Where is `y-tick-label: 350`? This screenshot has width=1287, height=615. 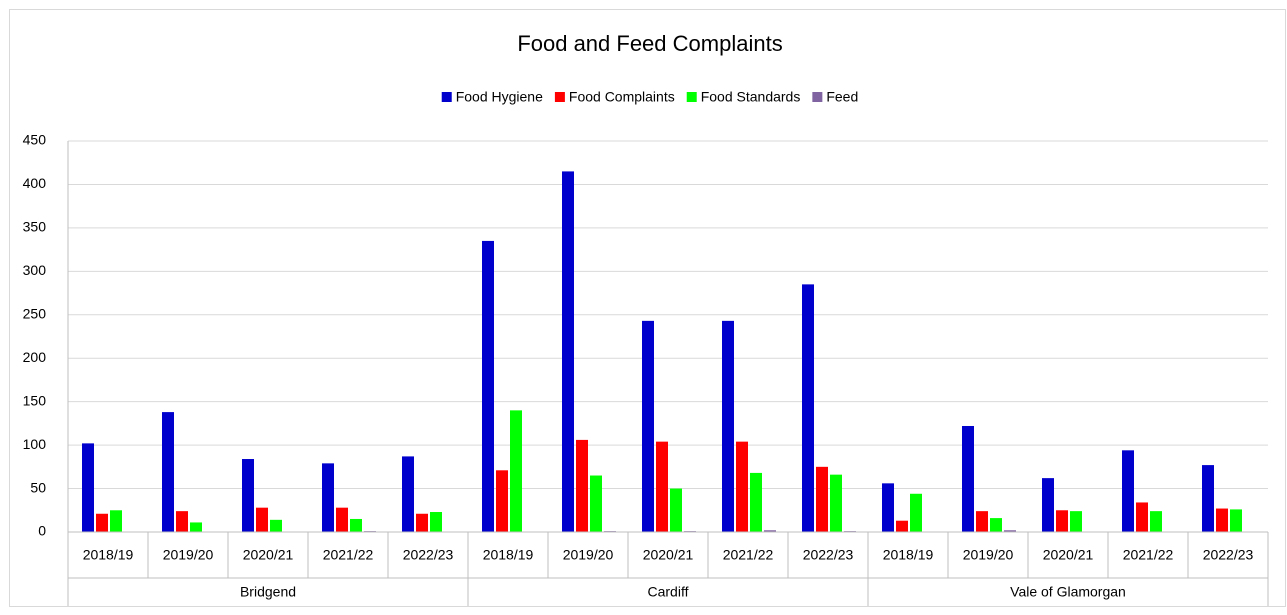 y-tick-label: 350 is located at coordinates (35, 227).